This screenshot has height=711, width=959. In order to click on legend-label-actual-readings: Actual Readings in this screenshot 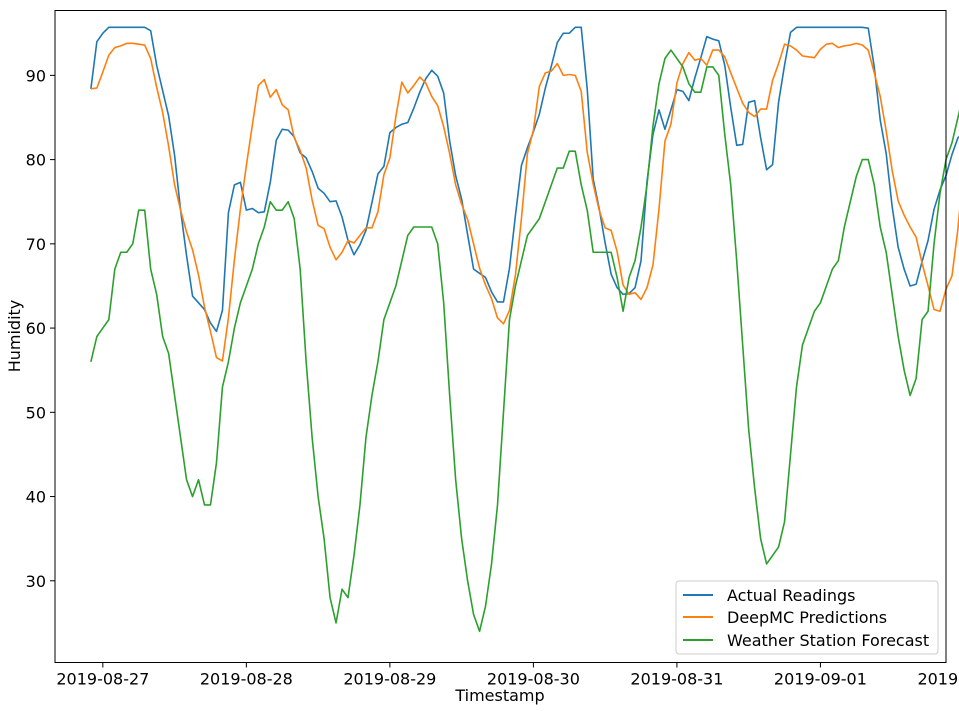, I will do `click(791, 595)`.